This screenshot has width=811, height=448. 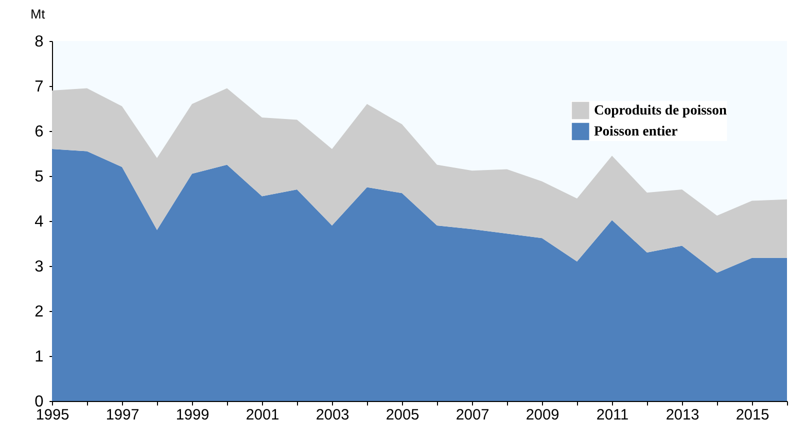 I want to click on x-tick-label: 1999, so click(x=193, y=415).